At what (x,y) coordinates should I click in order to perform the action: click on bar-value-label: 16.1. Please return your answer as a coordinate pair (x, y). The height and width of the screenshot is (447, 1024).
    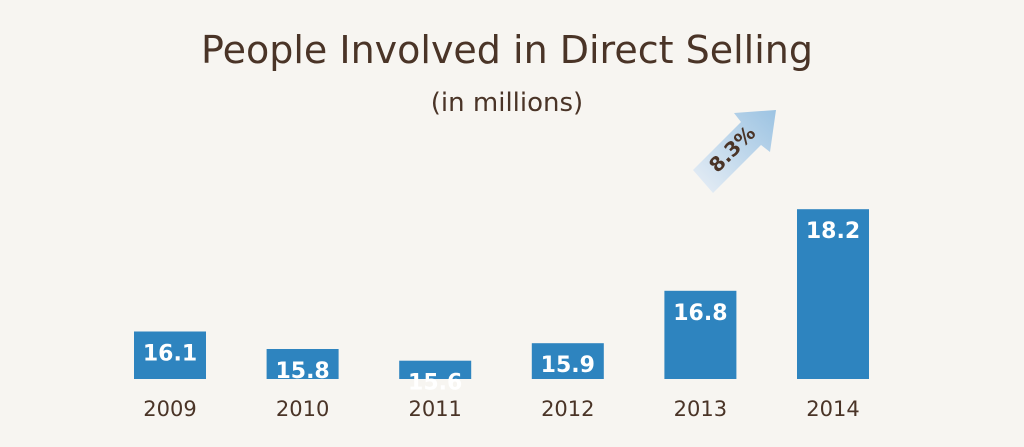
    Looking at the image, I should click on (170, 354).